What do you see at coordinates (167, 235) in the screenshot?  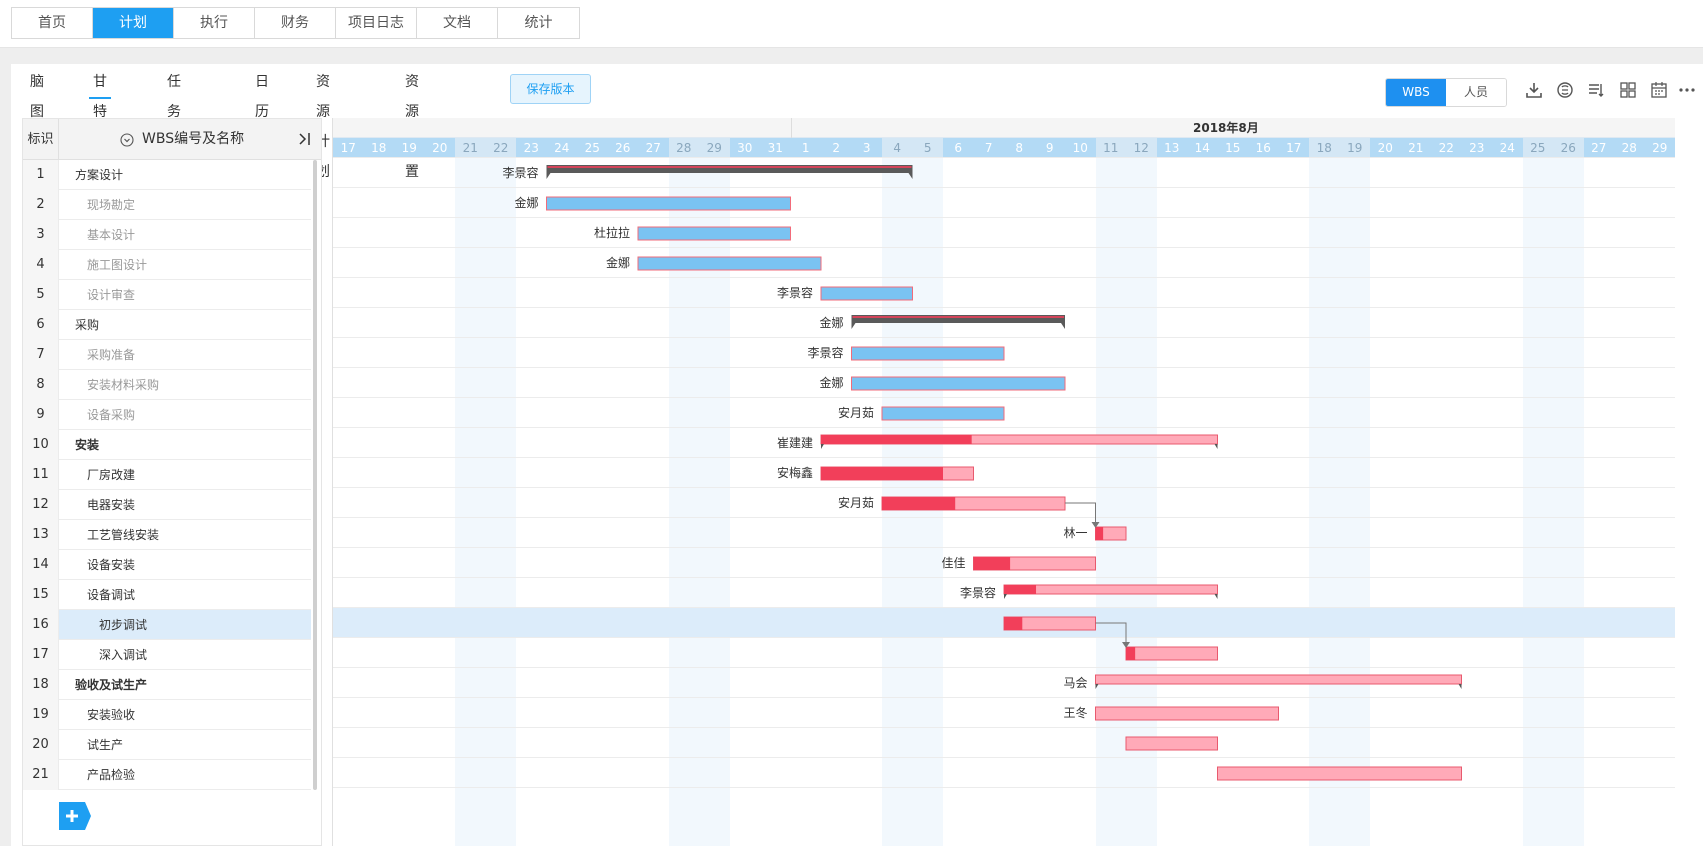 I see `table-row: 3 基本设计` at bounding box center [167, 235].